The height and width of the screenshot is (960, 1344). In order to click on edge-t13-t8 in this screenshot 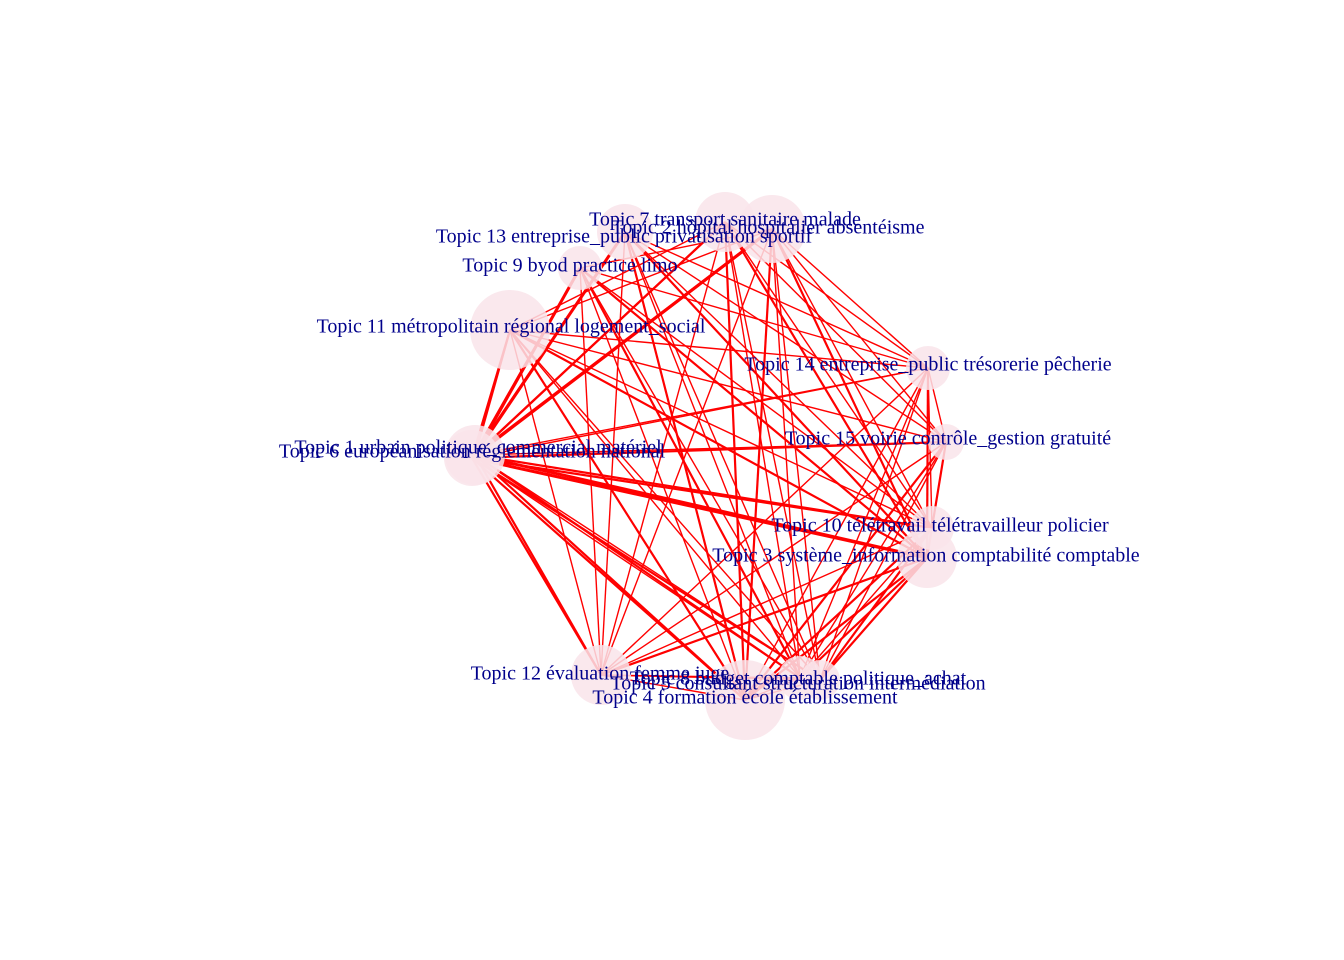, I will do `click(712, 455)`.